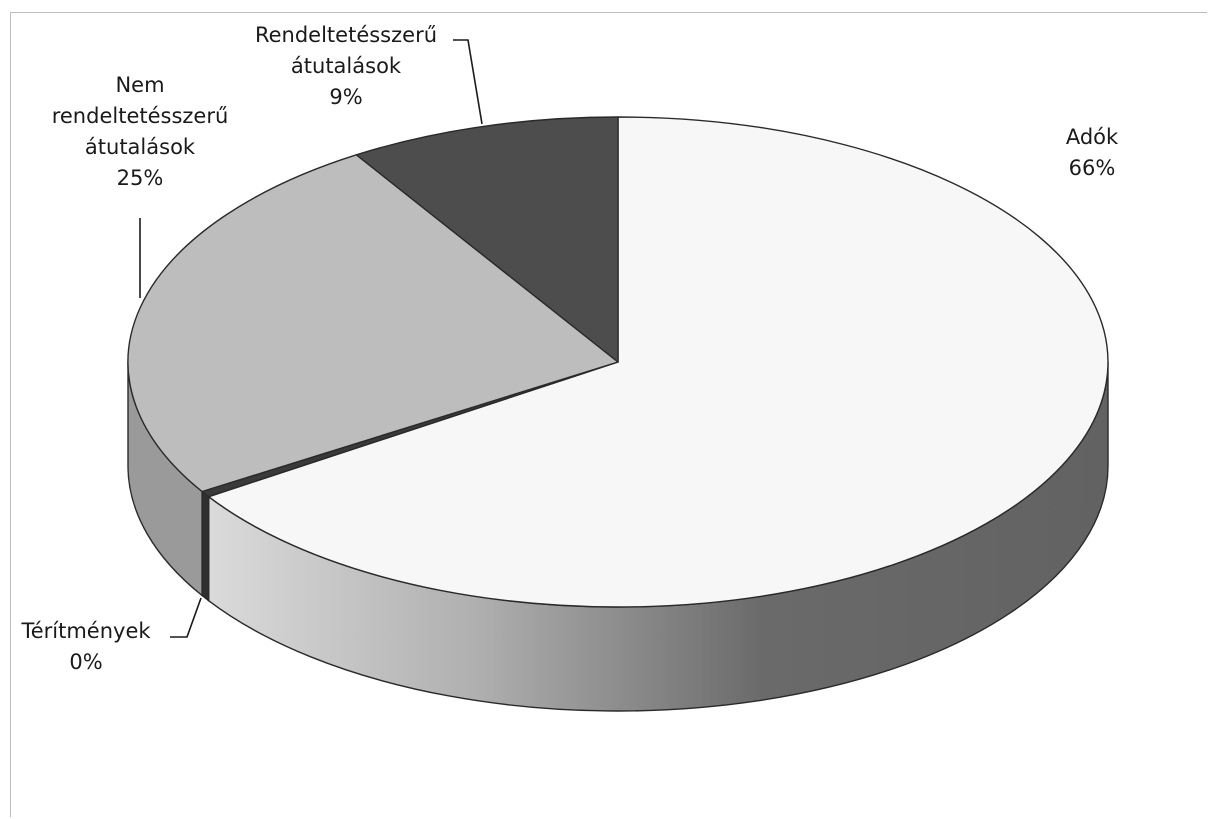 The height and width of the screenshot is (819, 1209). I want to click on data-label-térítmények: Térítmények 0%, so click(85, 646).